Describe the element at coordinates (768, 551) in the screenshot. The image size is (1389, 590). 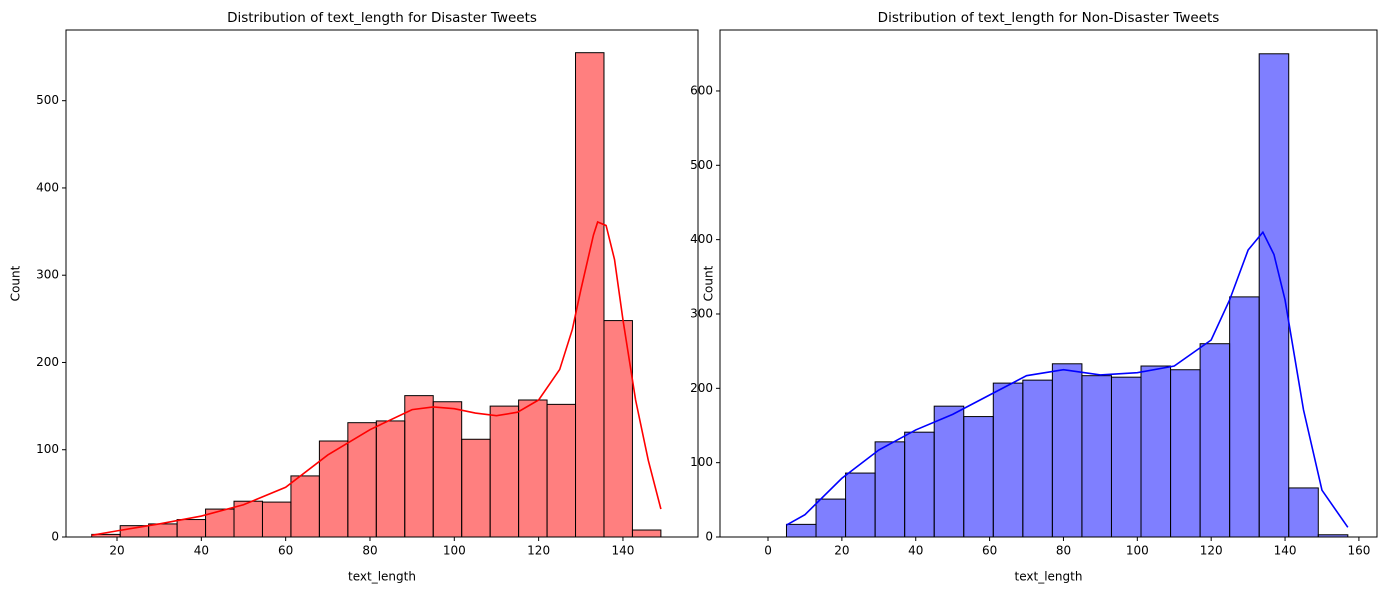
I see `x-tick-label: 0` at that location.